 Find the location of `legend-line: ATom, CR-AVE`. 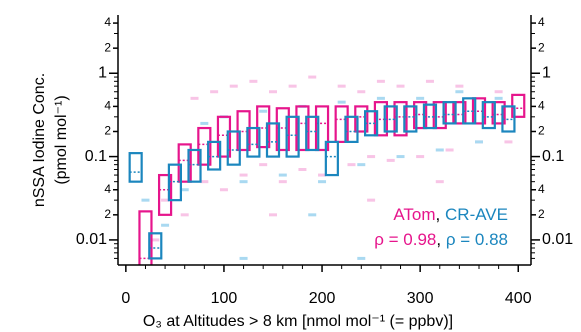

legend-line: ATom, CR-AVE is located at coordinates (450, 214).